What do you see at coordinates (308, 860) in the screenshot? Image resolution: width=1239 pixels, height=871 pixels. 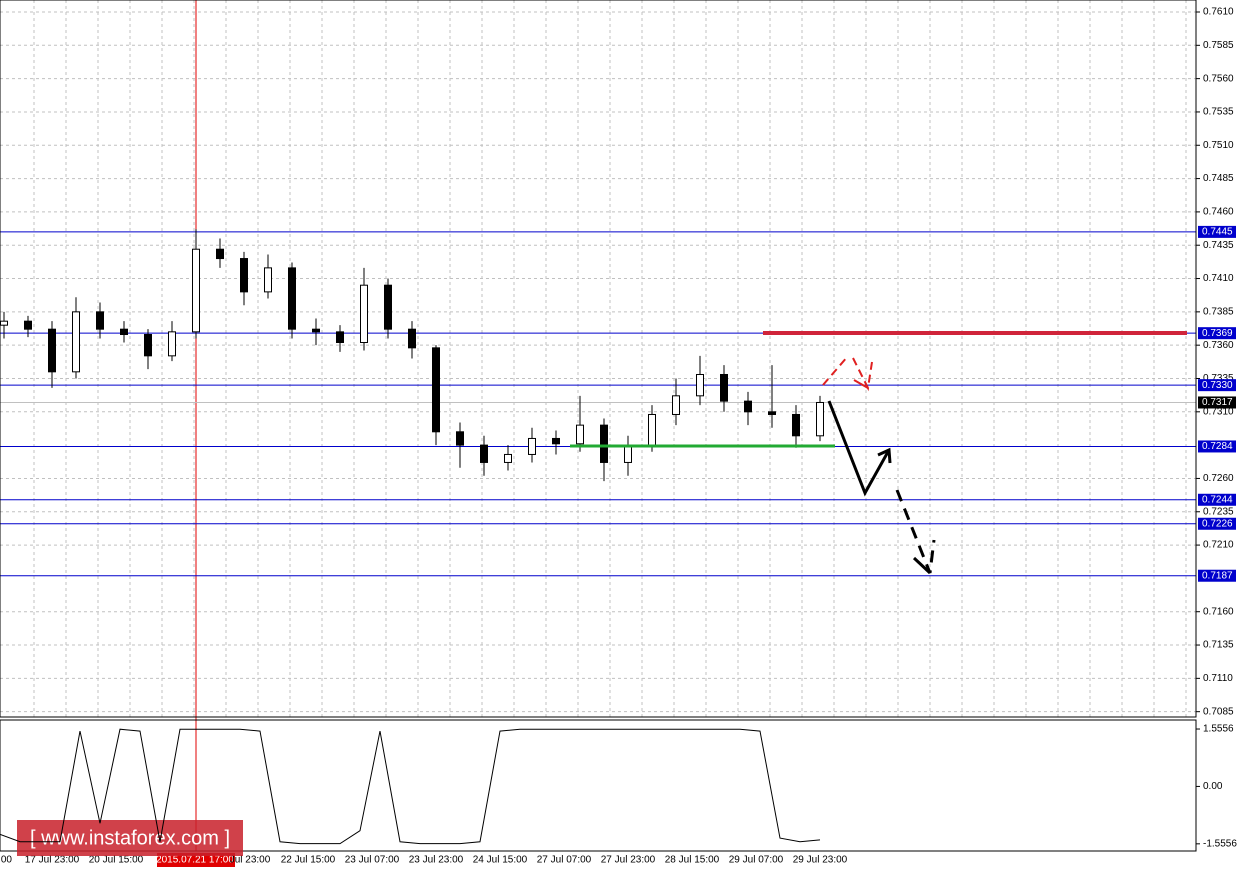 I see `x-tick-label: 22 Jul 15:00` at bounding box center [308, 860].